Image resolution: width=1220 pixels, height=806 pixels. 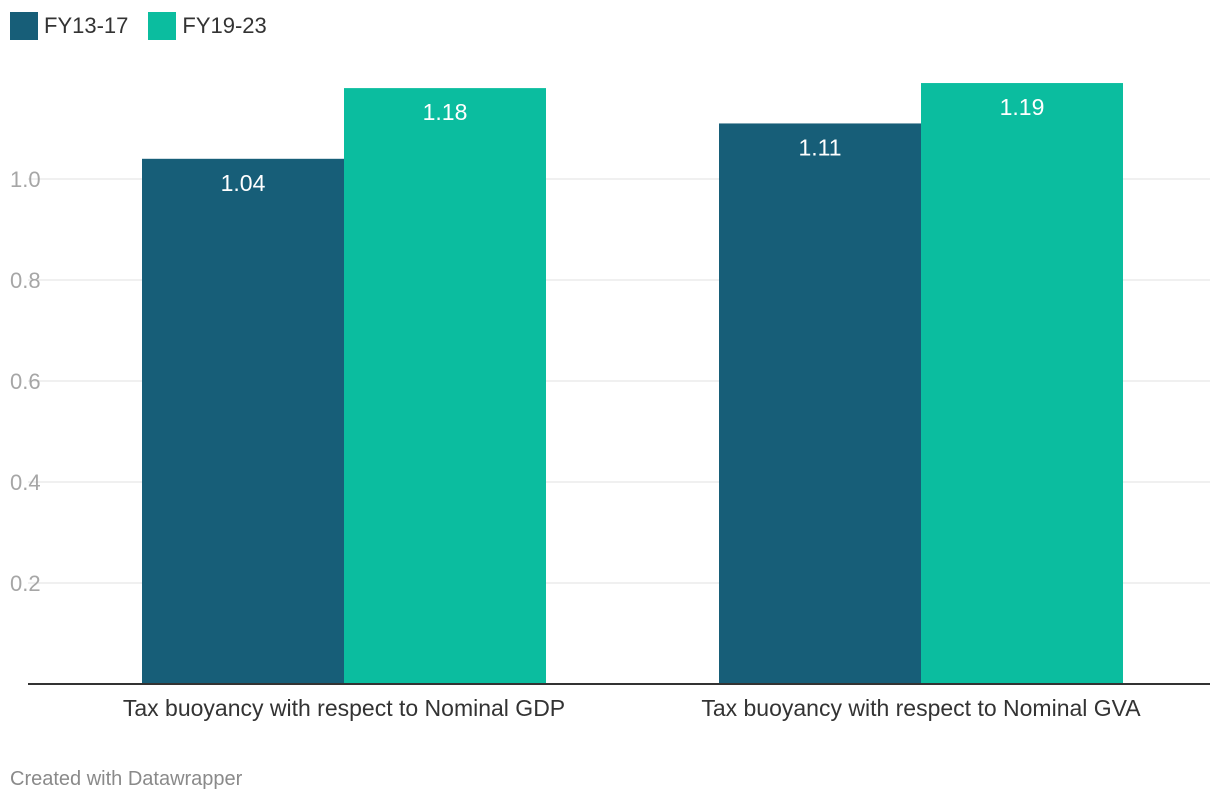 What do you see at coordinates (126, 779) in the screenshot?
I see `credit-text: Created with Datawrapper` at bounding box center [126, 779].